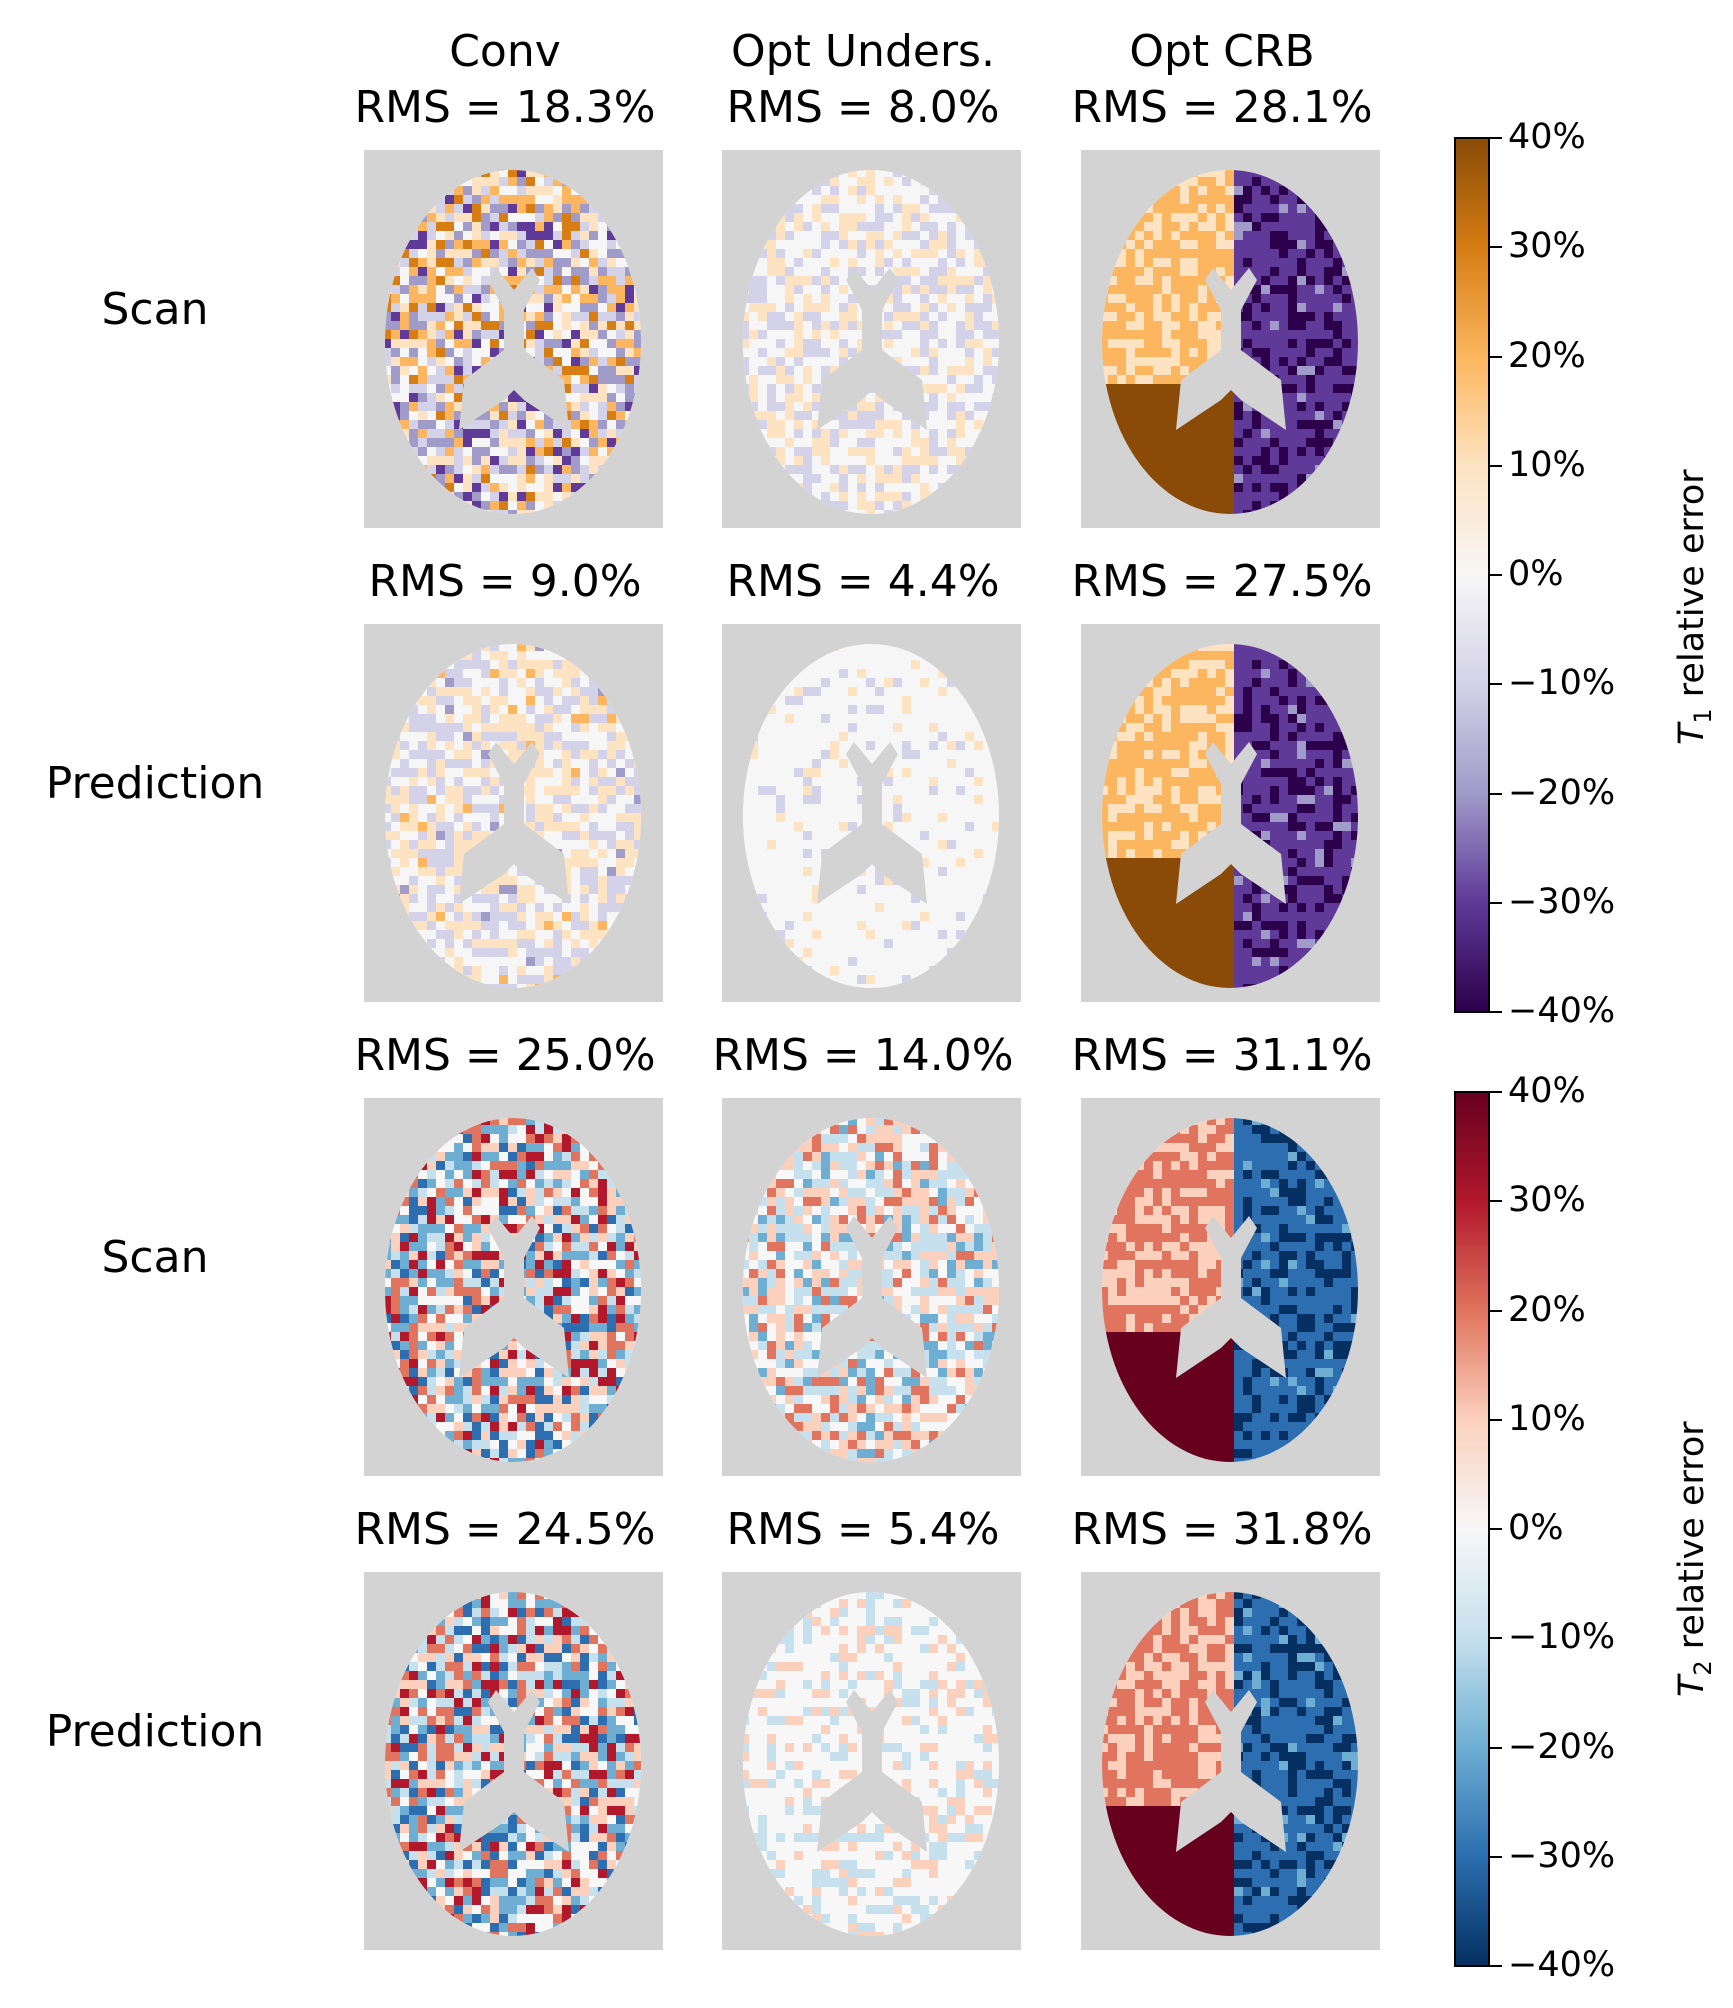  Describe the element at coordinates (1222, 107) in the screenshot. I see `rms-label: RMS = 28.1%` at that location.